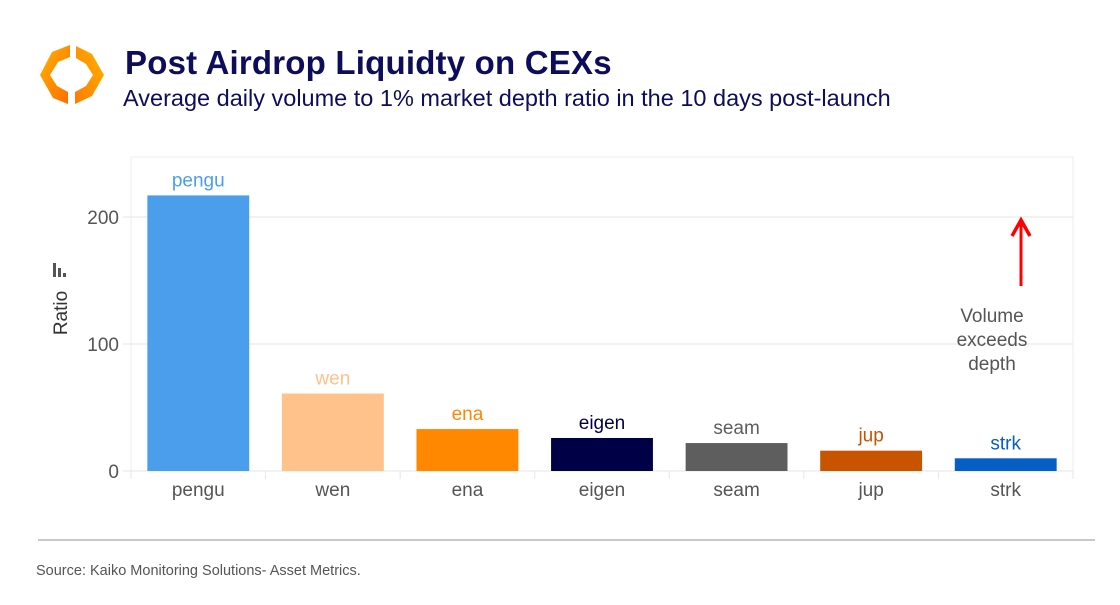 Image resolution: width=1120 pixels, height=605 pixels. I want to click on y-tick-label: 100, so click(103, 345).